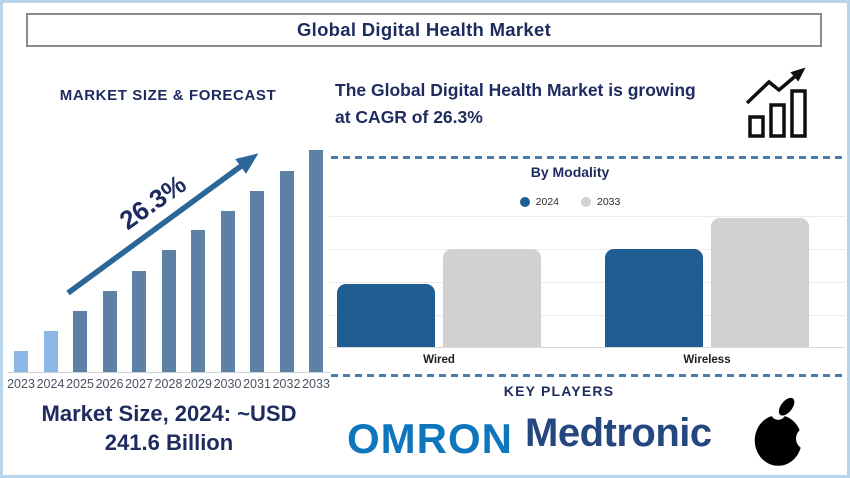 The width and height of the screenshot is (850, 478). I want to click on modality-x-axis, so click(587, 347).